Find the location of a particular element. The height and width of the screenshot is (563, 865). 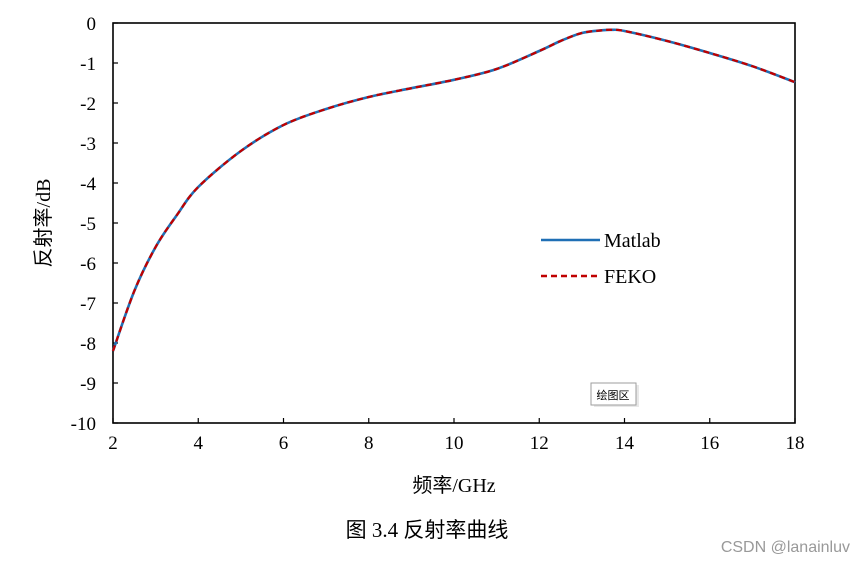

legend-label-matlab: Matlab is located at coordinates (632, 241).